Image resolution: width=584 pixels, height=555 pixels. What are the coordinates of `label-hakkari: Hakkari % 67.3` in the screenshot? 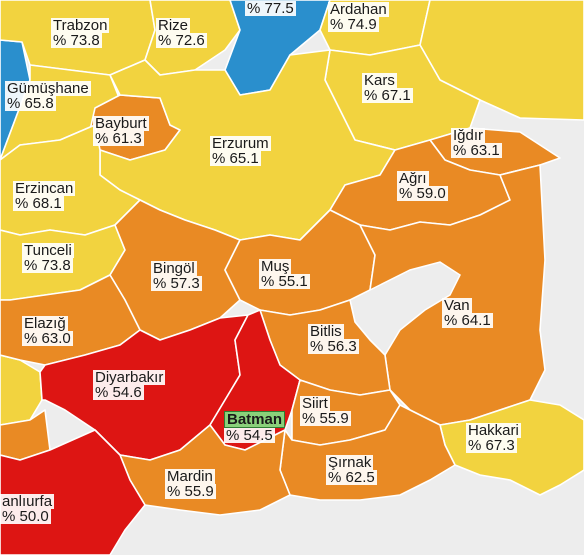 It's located at (493, 438).